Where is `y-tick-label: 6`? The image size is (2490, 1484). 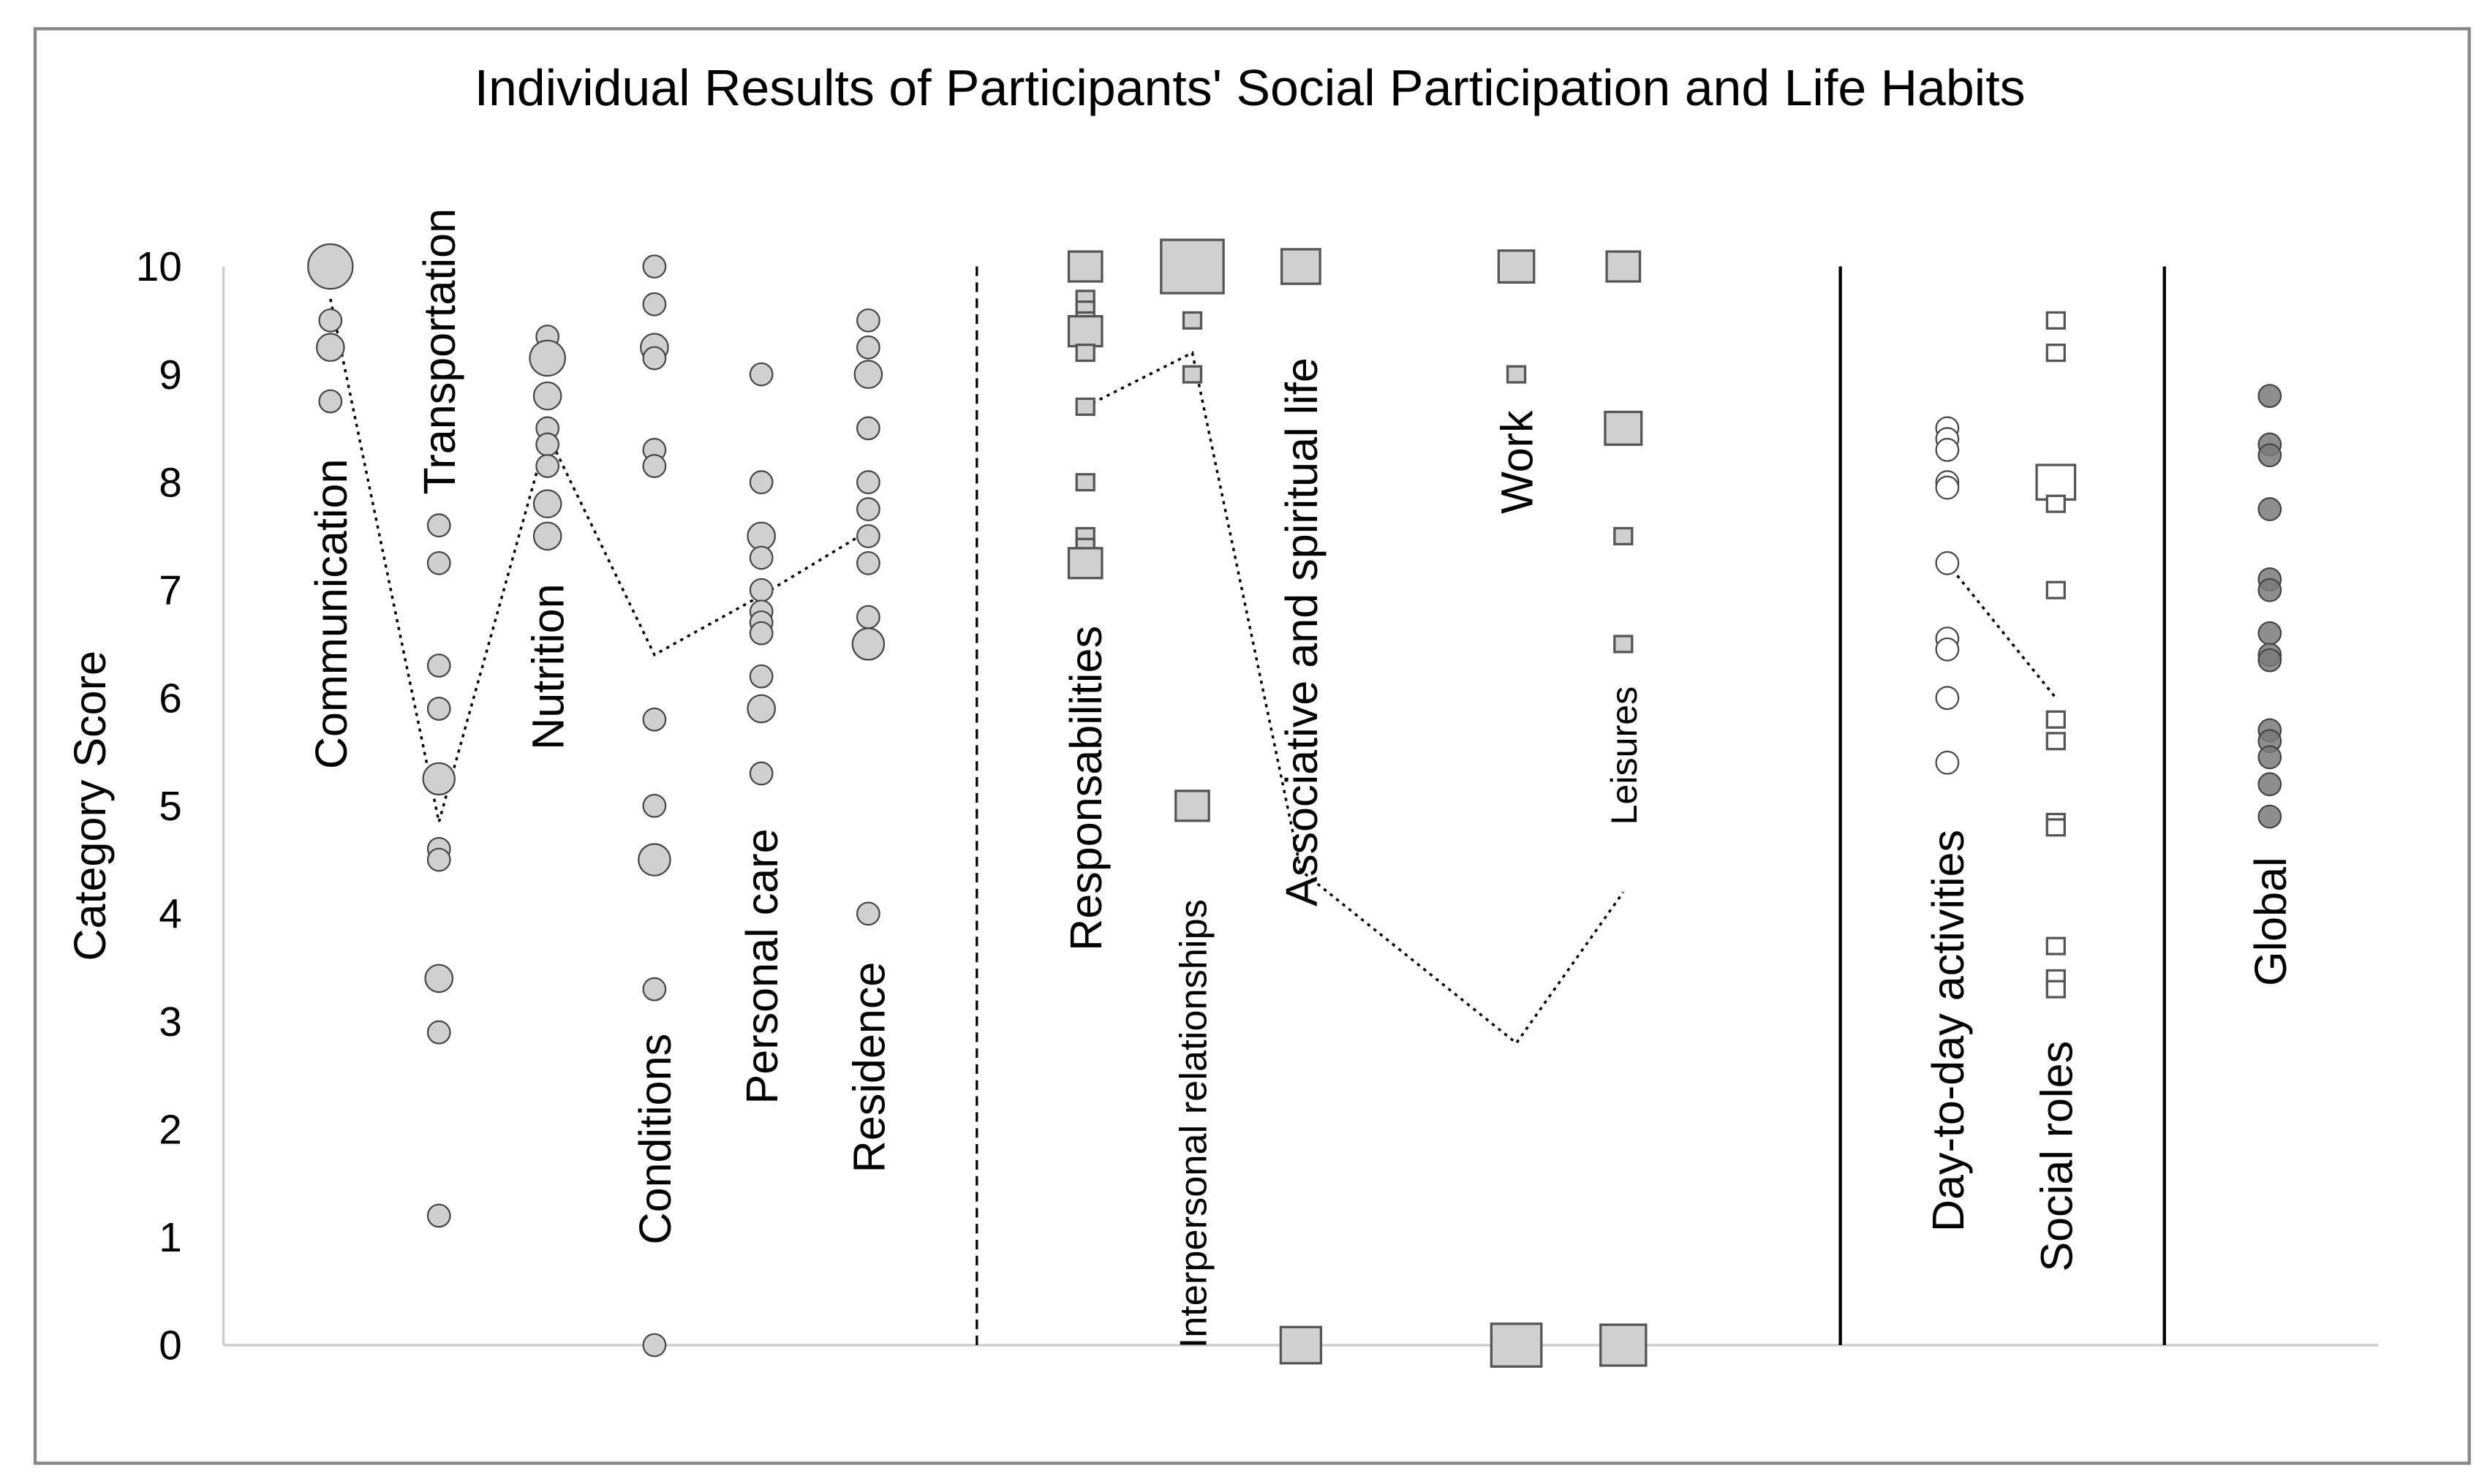 y-tick-label: 6 is located at coordinates (170, 698).